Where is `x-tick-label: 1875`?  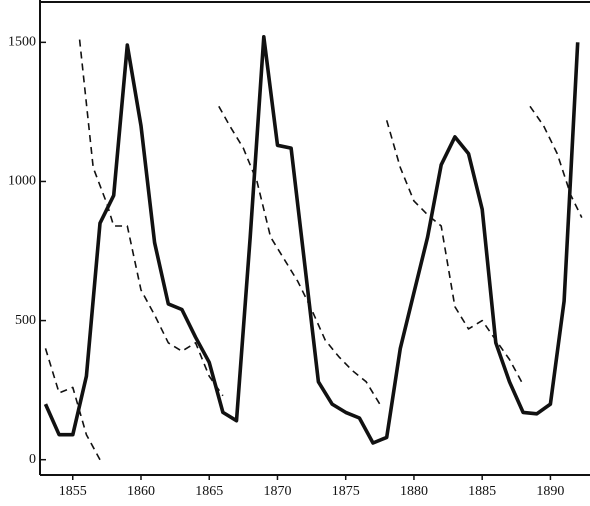
x-tick-label: 1875 is located at coordinates (346, 491).